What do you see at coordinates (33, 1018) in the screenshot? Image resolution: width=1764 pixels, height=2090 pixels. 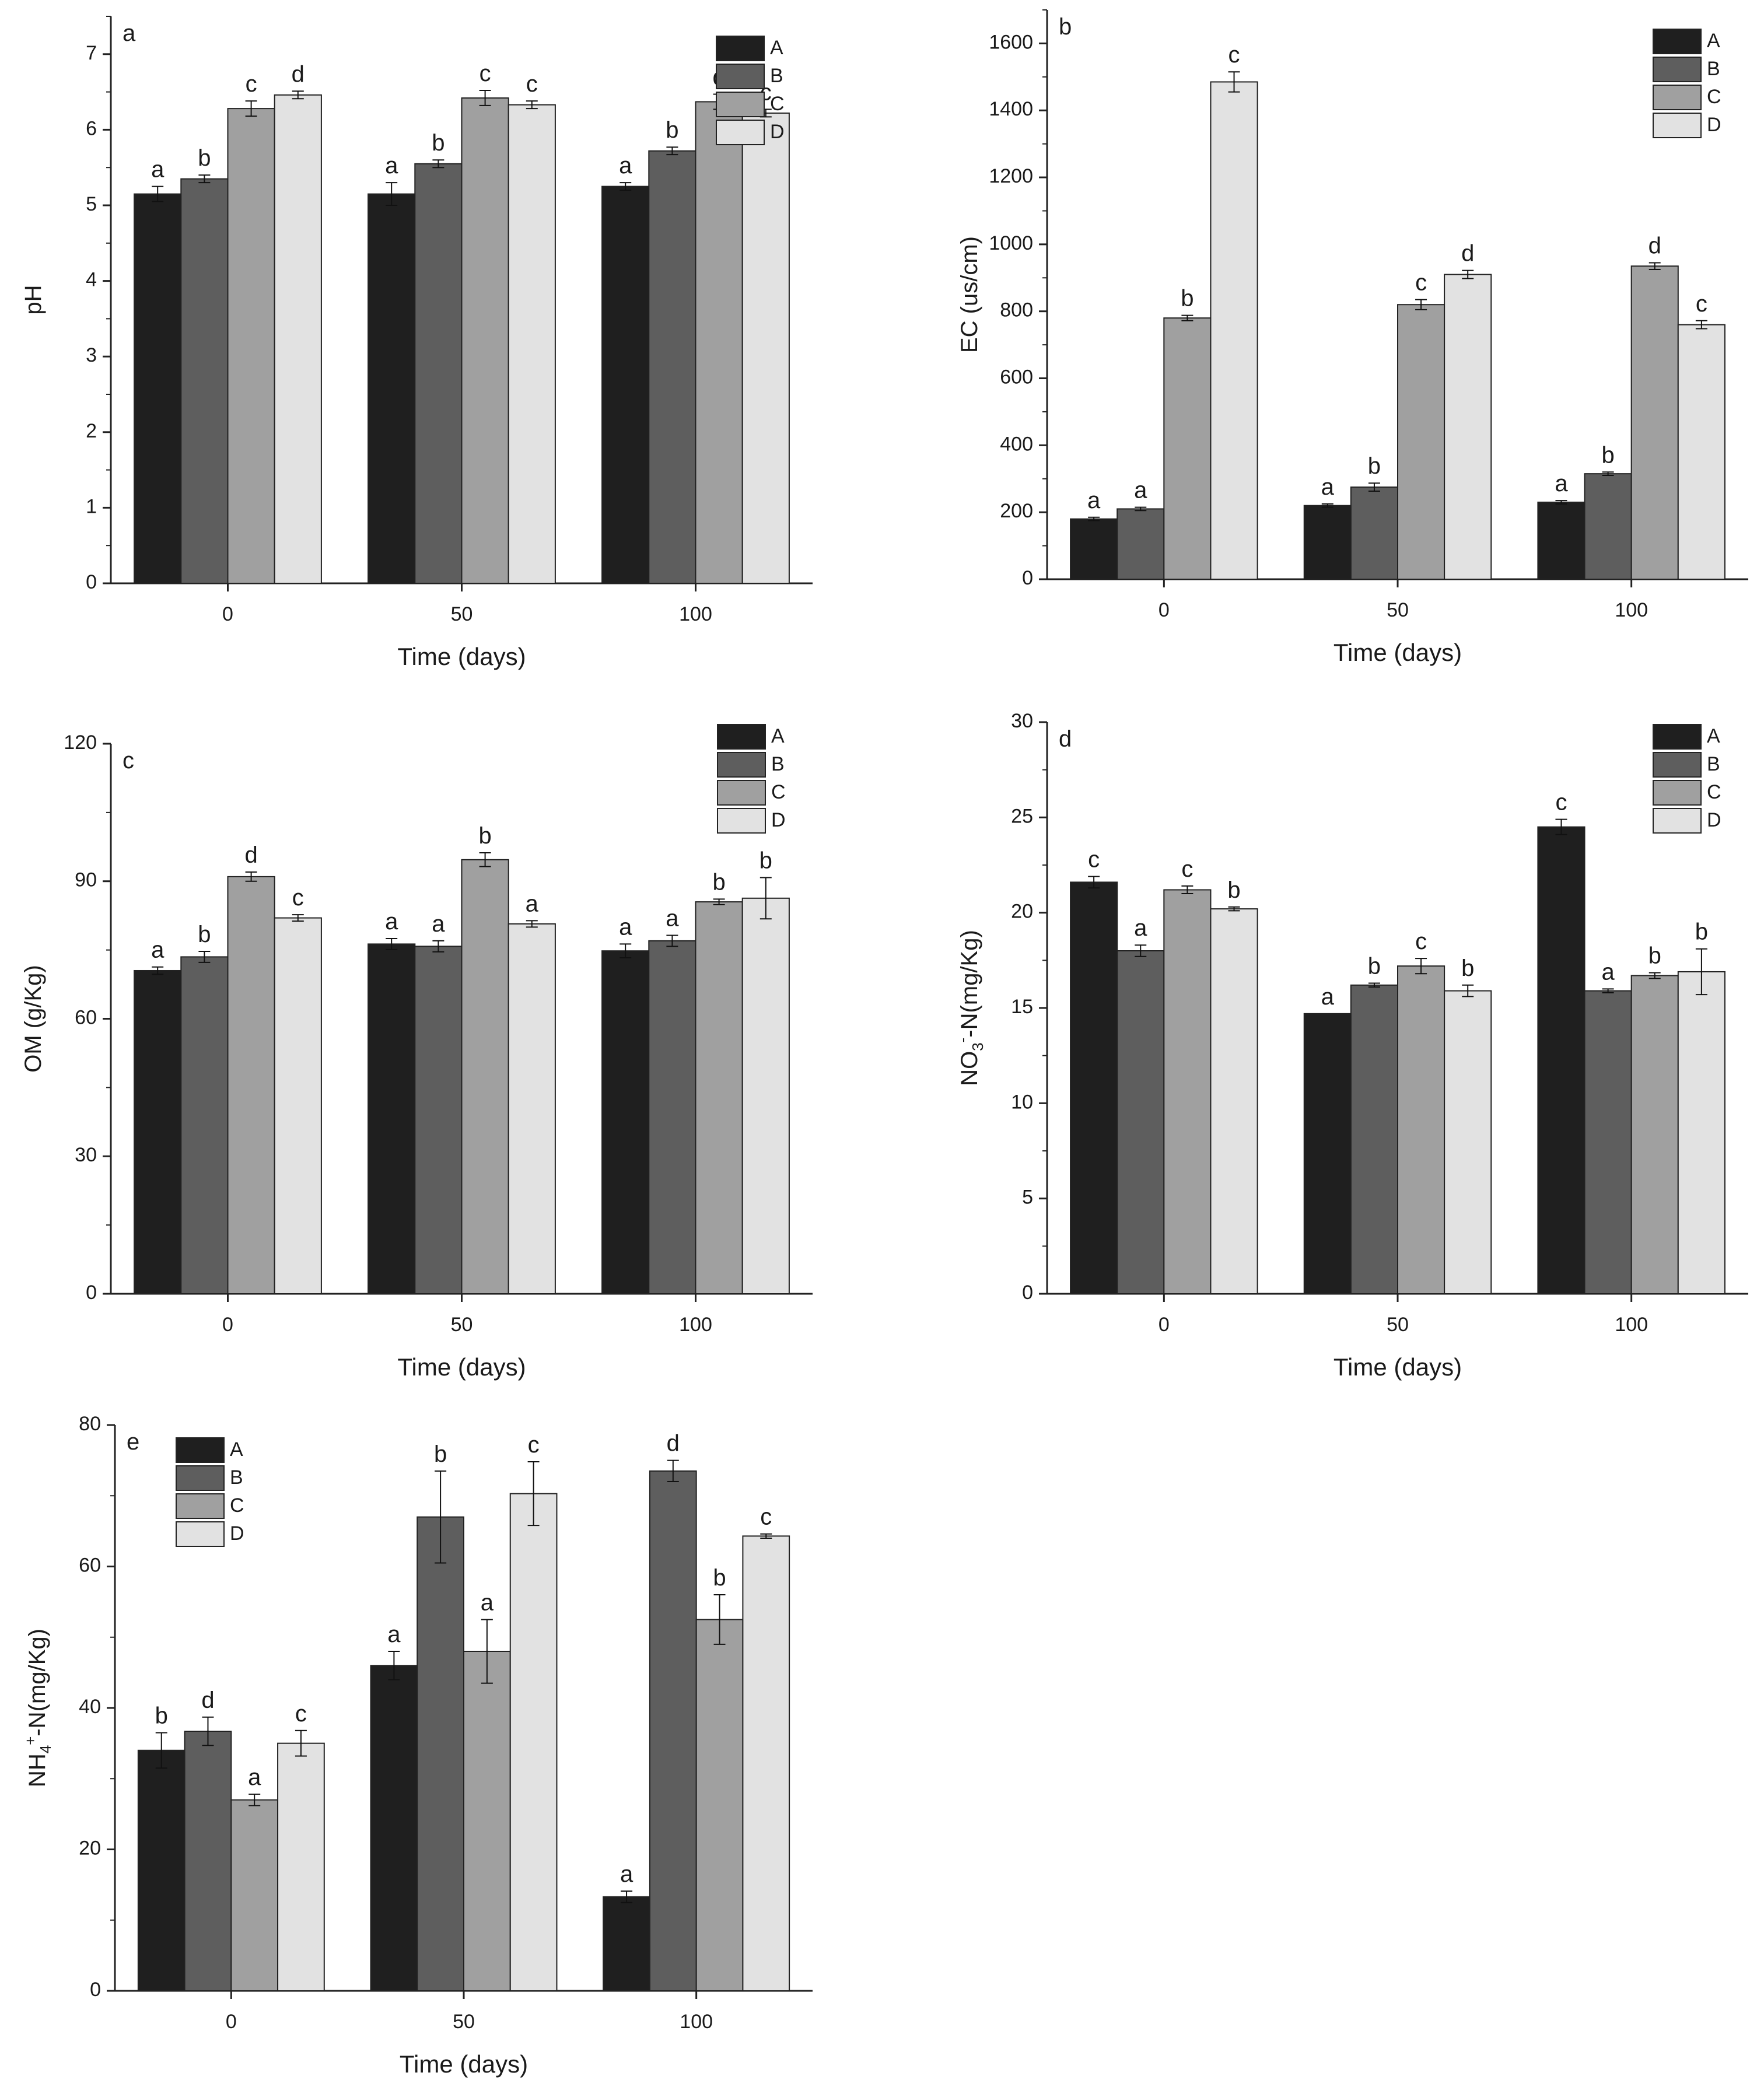 I see `y-axis-label: OM (g/Kg)` at bounding box center [33, 1018].